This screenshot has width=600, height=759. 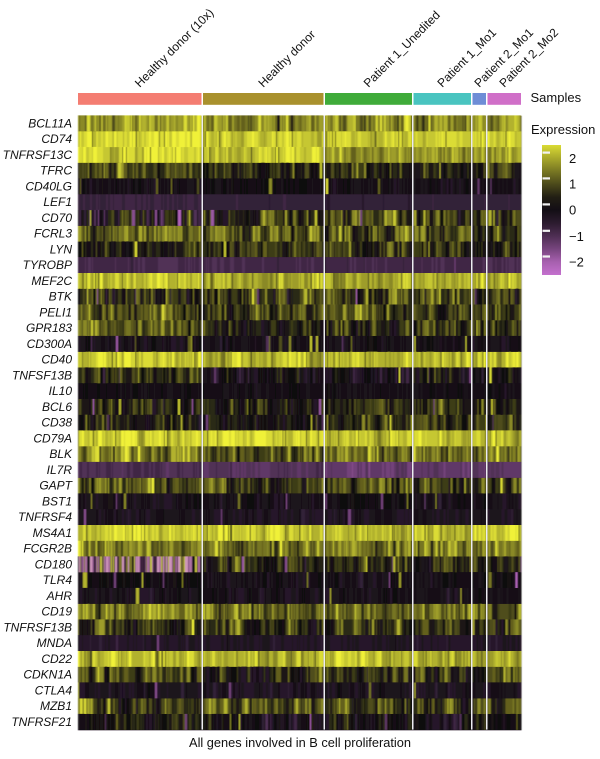 What do you see at coordinates (56, 360) in the screenshot?
I see `svg-text: CD40` at bounding box center [56, 360].